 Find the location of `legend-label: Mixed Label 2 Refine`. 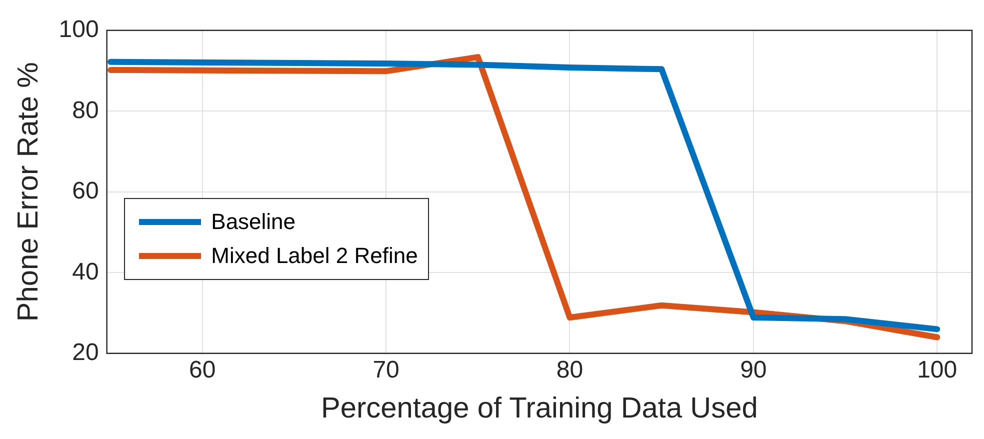

legend-label: Mixed Label 2 Refine is located at coordinates (314, 256).